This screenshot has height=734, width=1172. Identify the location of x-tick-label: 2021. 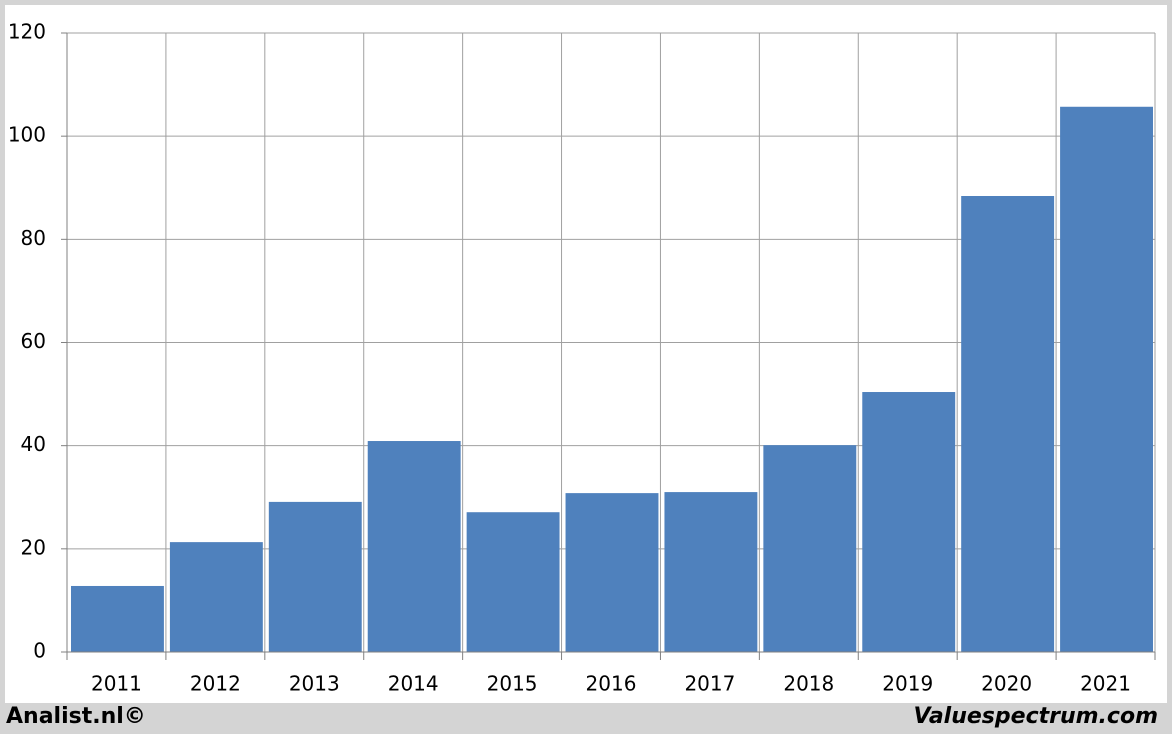
(1105, 684).